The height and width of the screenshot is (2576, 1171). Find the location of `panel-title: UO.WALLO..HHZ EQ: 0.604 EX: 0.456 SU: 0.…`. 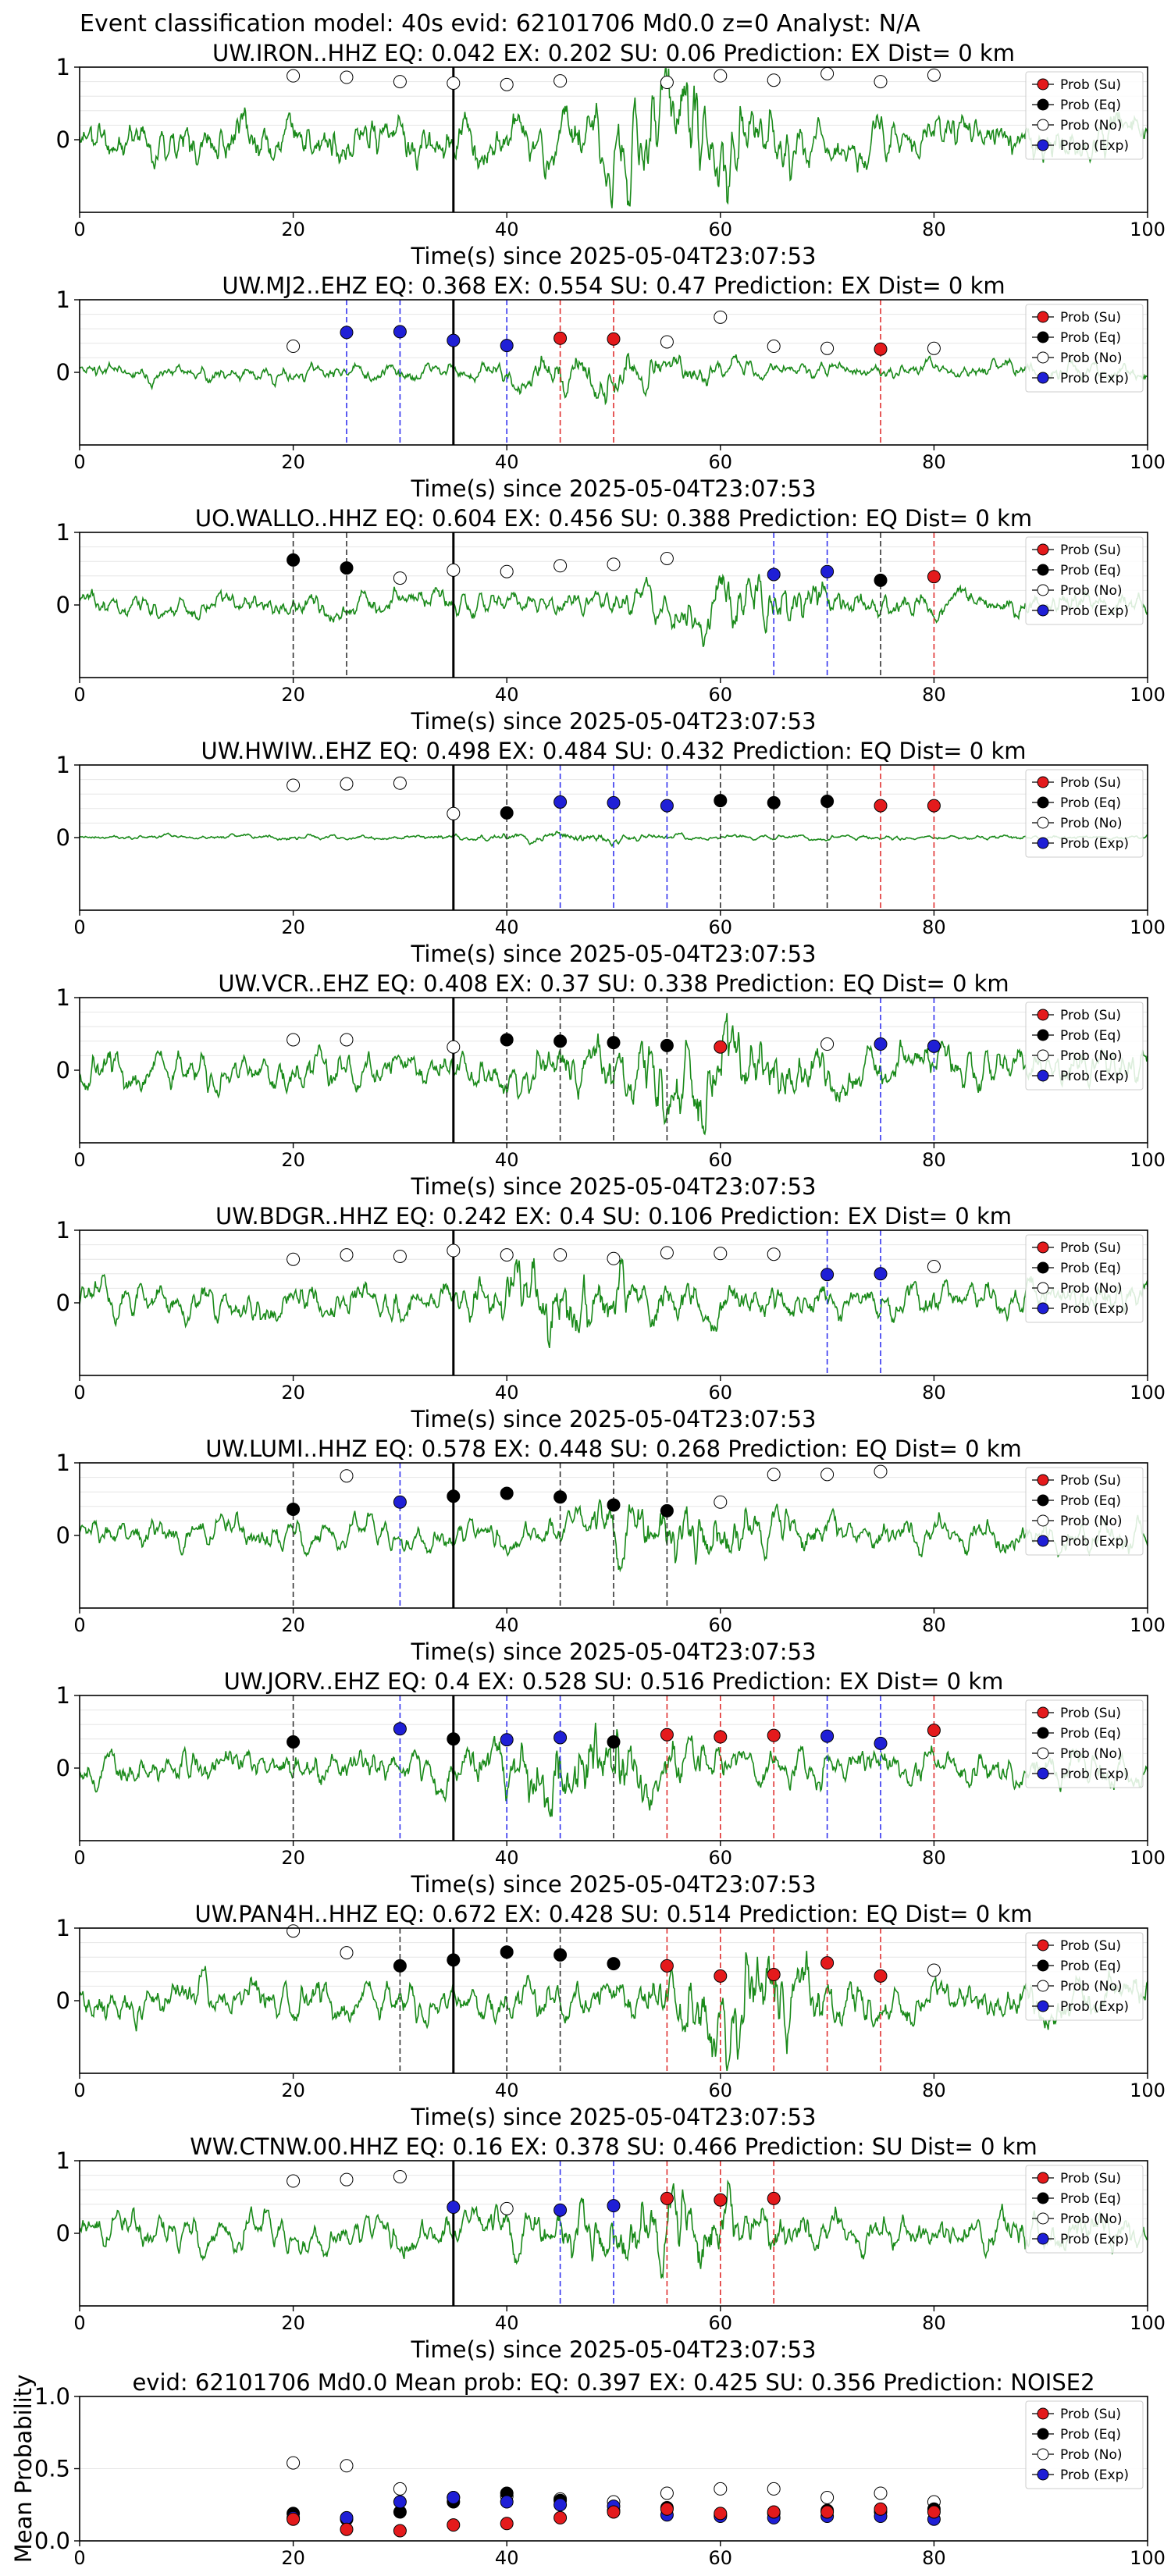

panel-title: UO.WALLO..HHZ EQ: 0.604 EX: 0.456 SU: 0.… is located at coordinates (613, 518).